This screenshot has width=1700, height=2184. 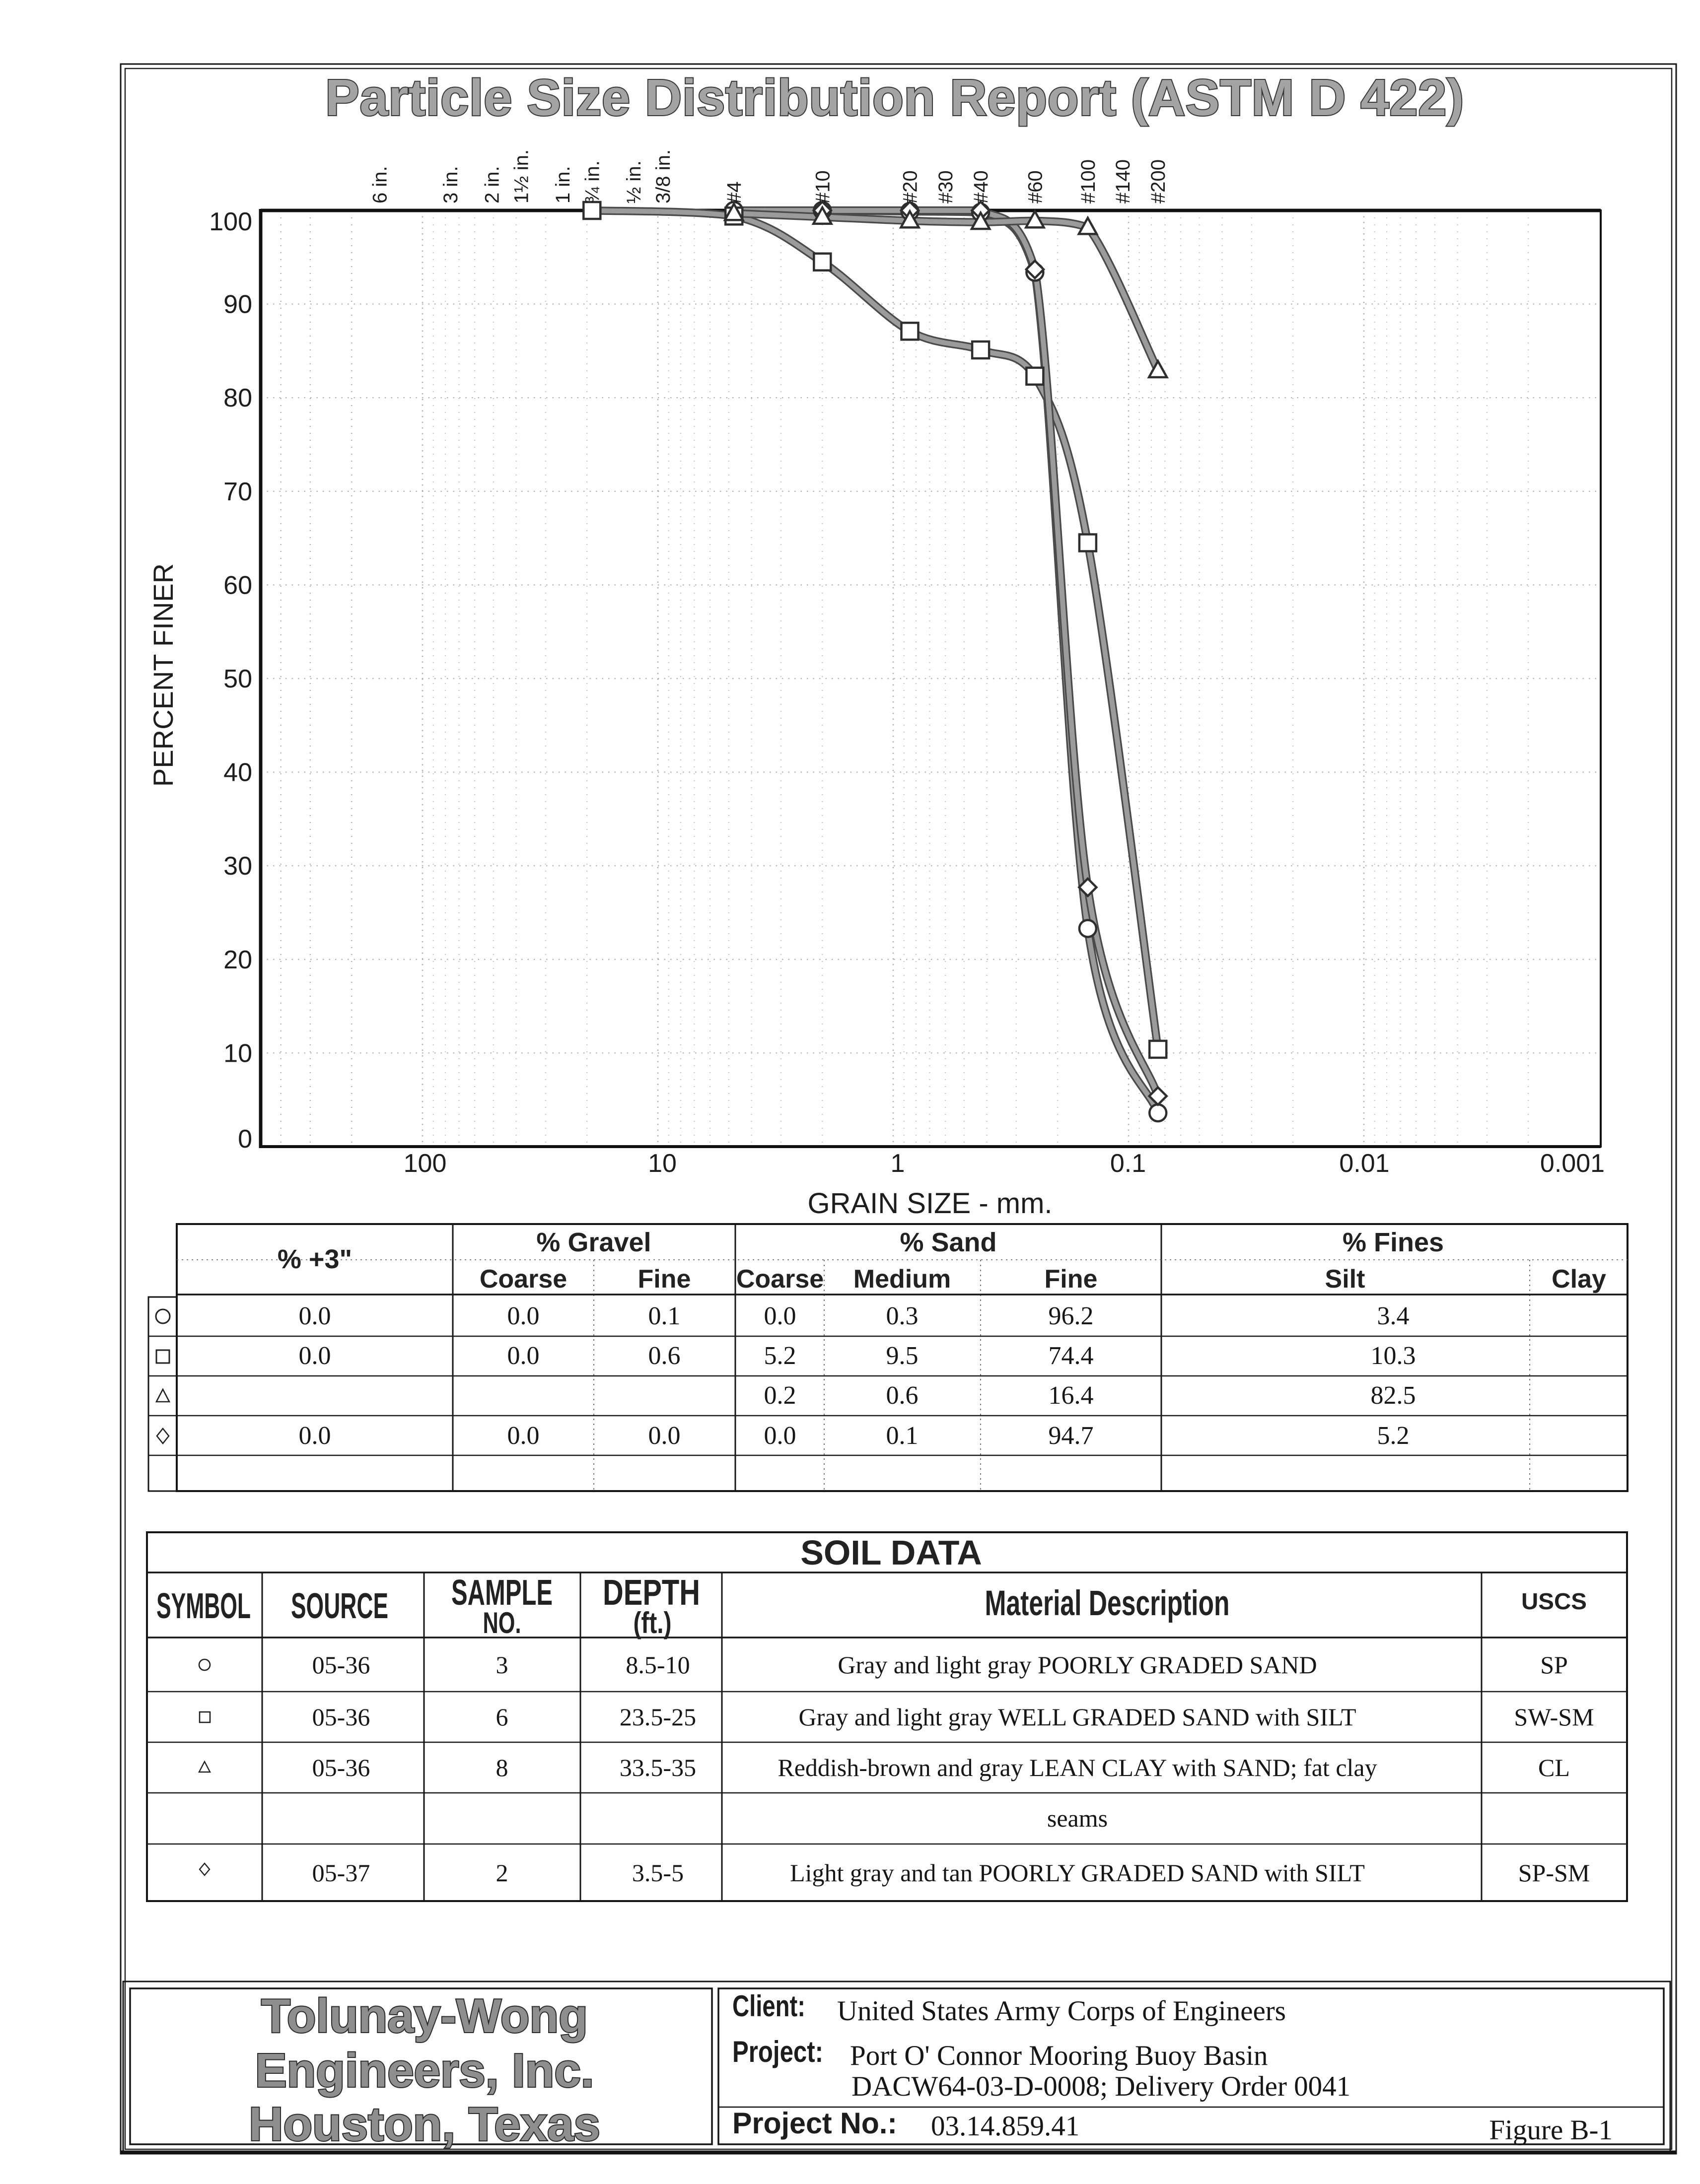 What do you see at coordinates (1393, 1316) in the screenshot?
I see `svg-text: 3.4` at bounding box center [1393, 1316].